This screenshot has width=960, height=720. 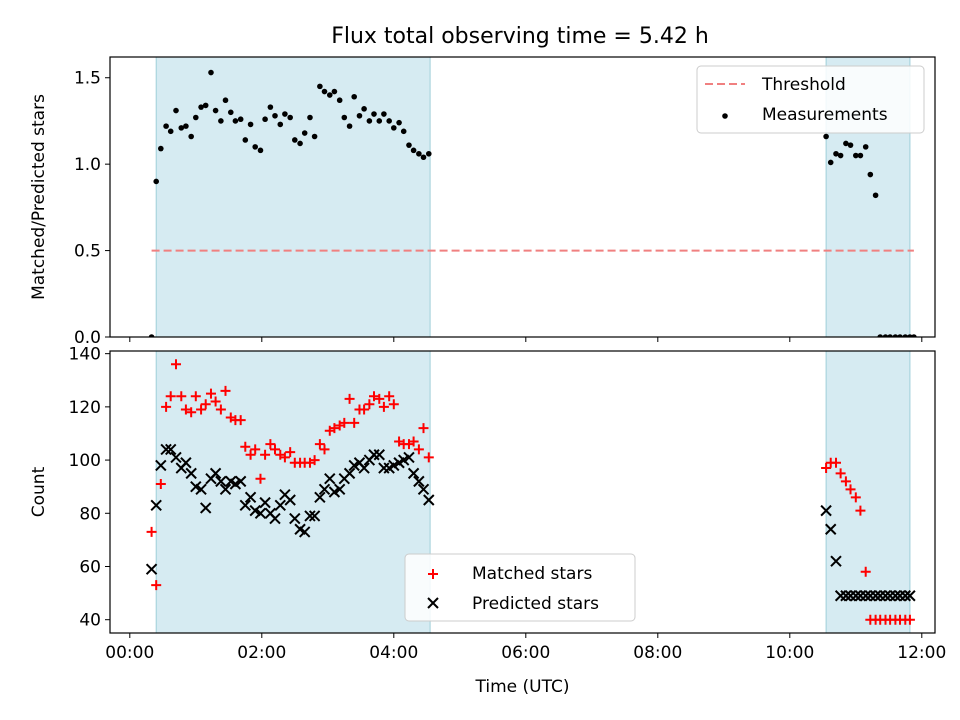 What do you see at coordinates (921, 653) in the screenshot?
I see `x-tick-label: 12:00` at bounding box center [921, 653].